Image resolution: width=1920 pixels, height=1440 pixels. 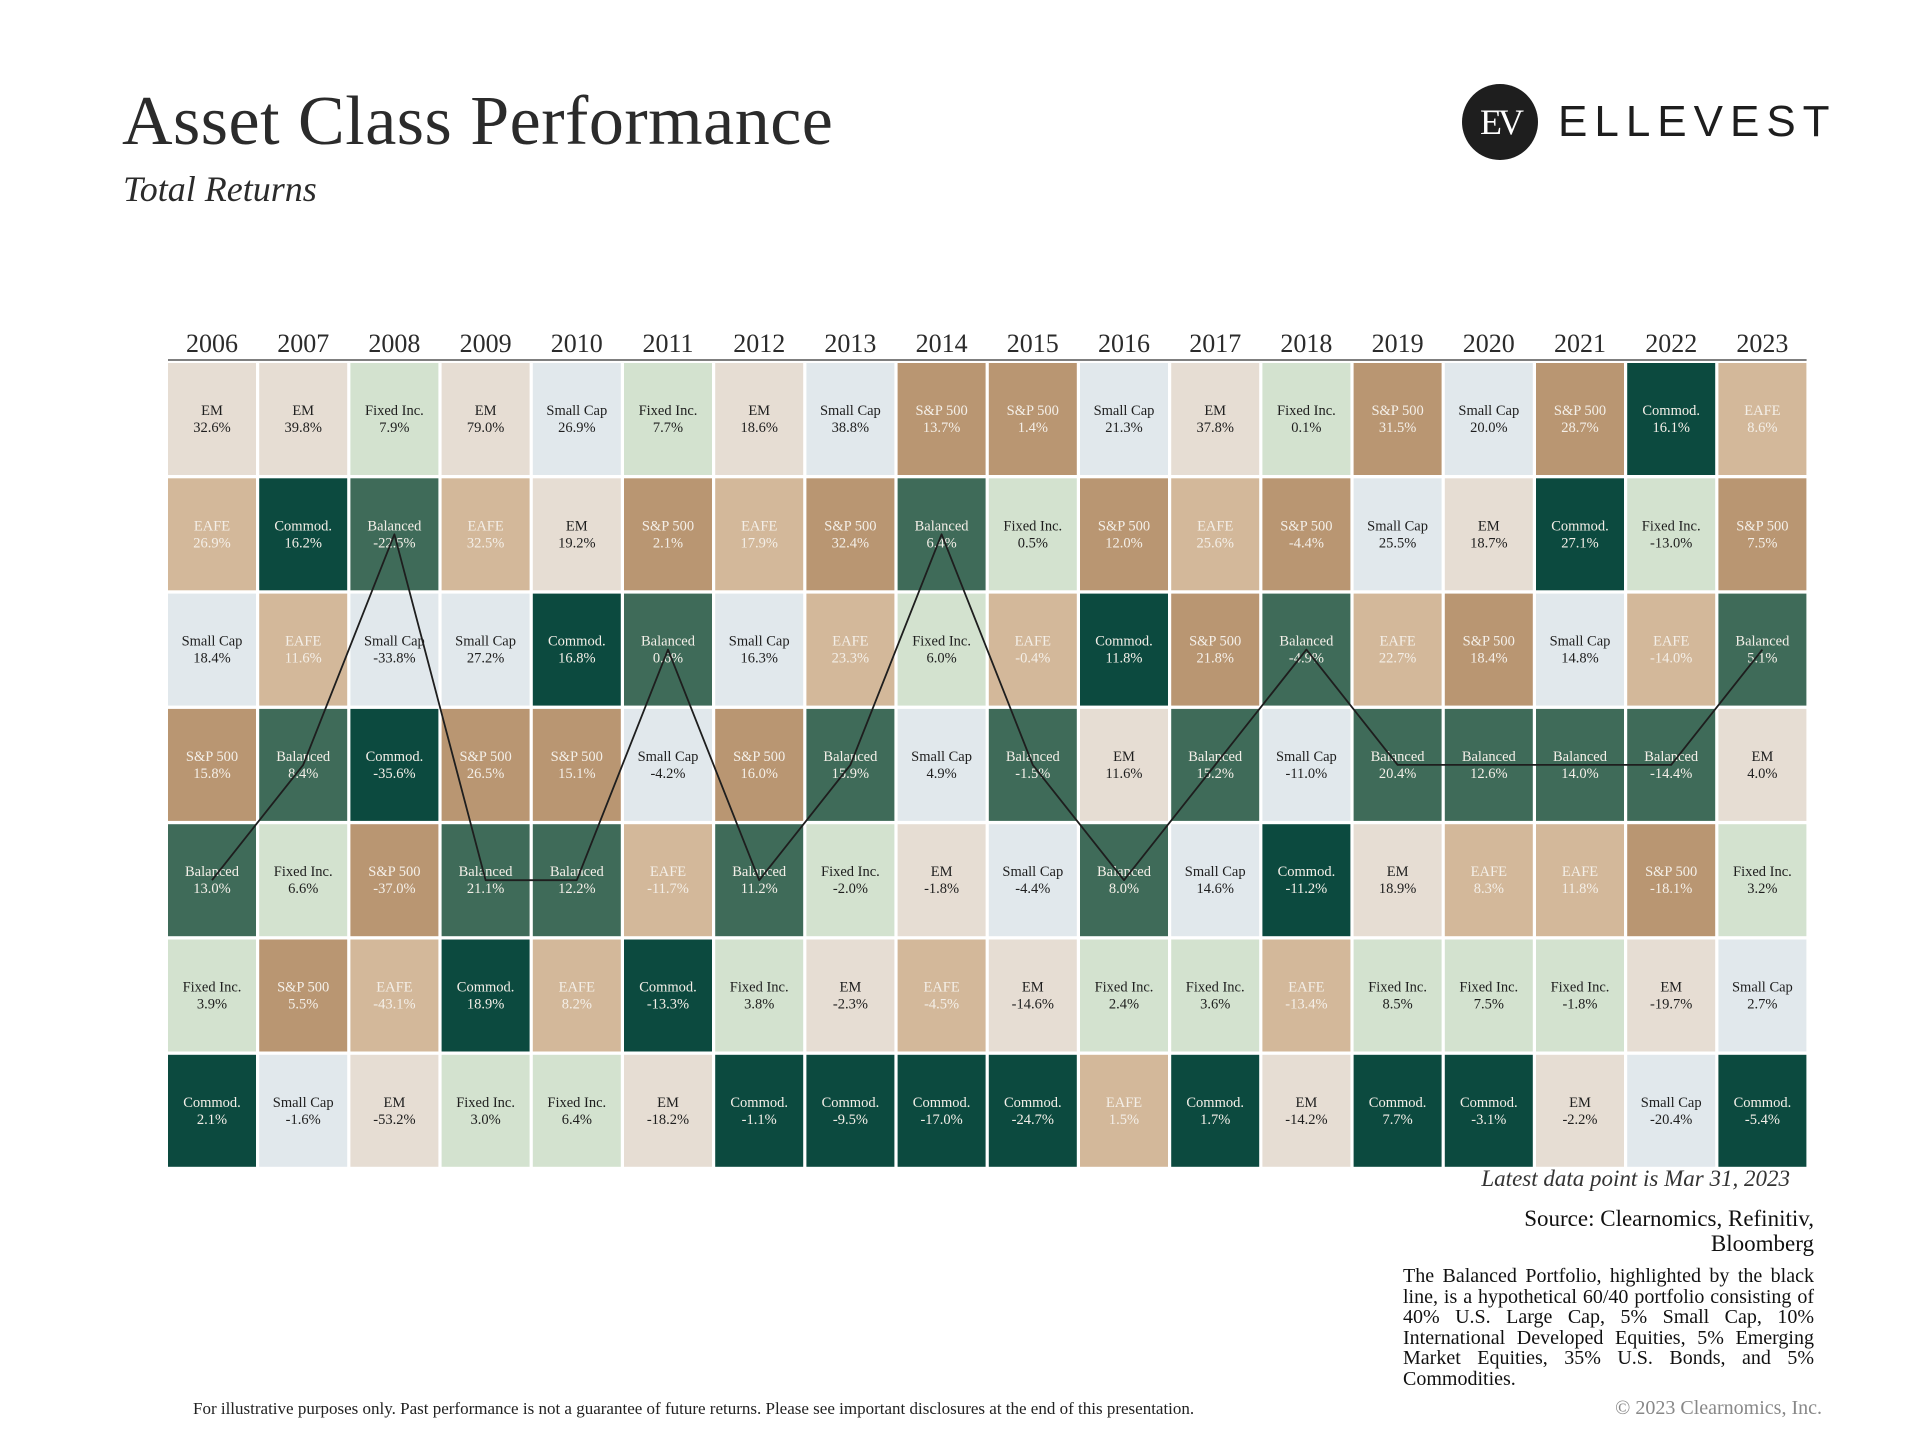 I want to click on cell-fixed-inc: Fixed Inc.3.0%, so click(x=485, y=1110).